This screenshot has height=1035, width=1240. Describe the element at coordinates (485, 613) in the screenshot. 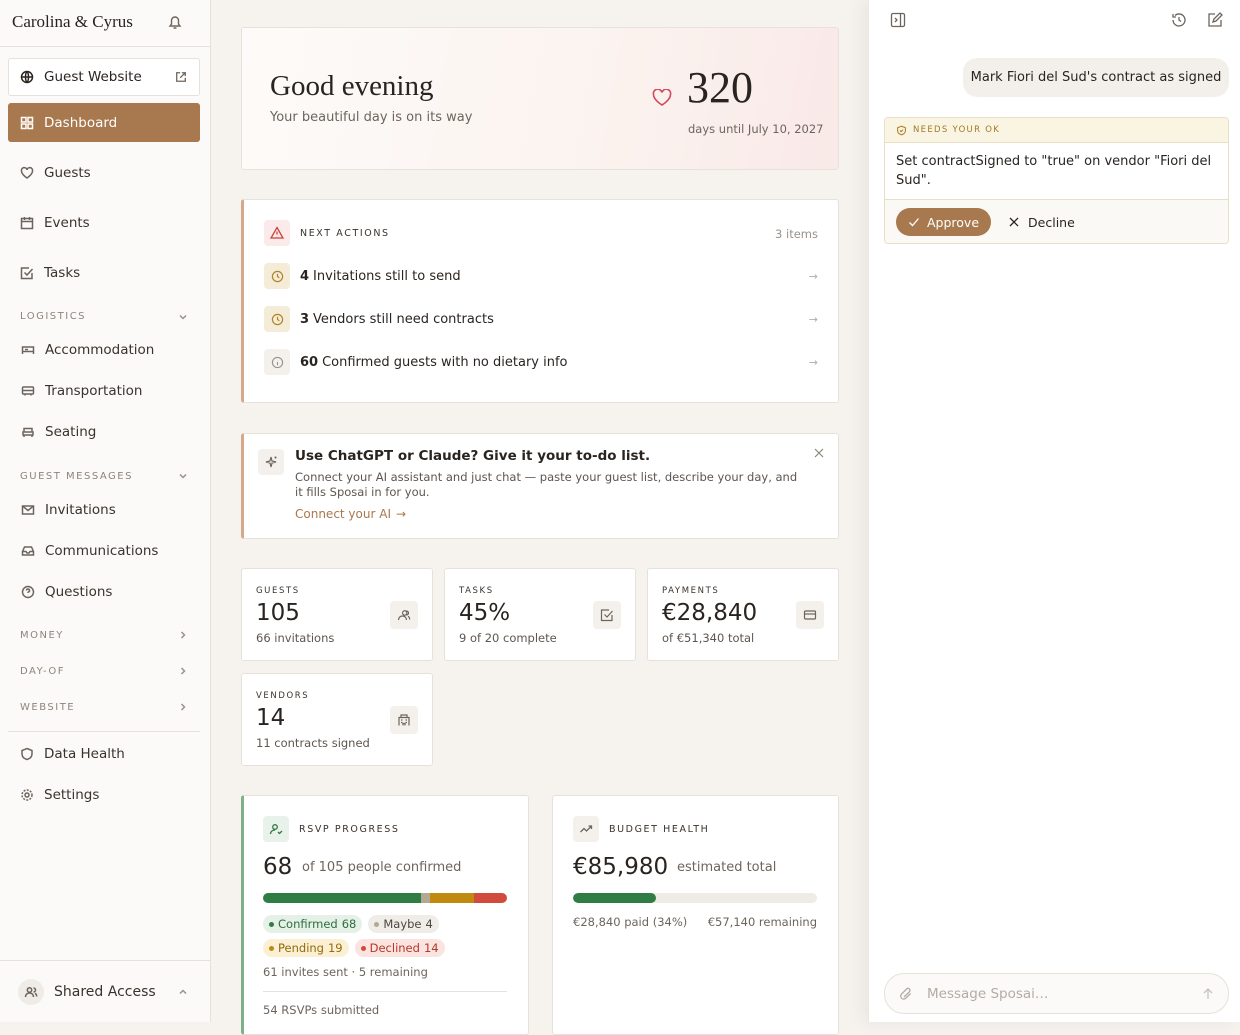

I see `stat-value: 45%` at that location.